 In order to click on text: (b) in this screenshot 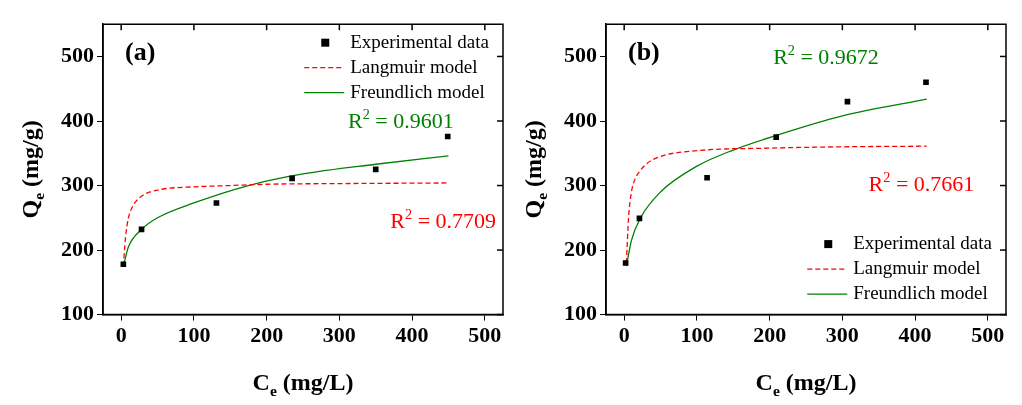, I will do `click(644, 52)`.